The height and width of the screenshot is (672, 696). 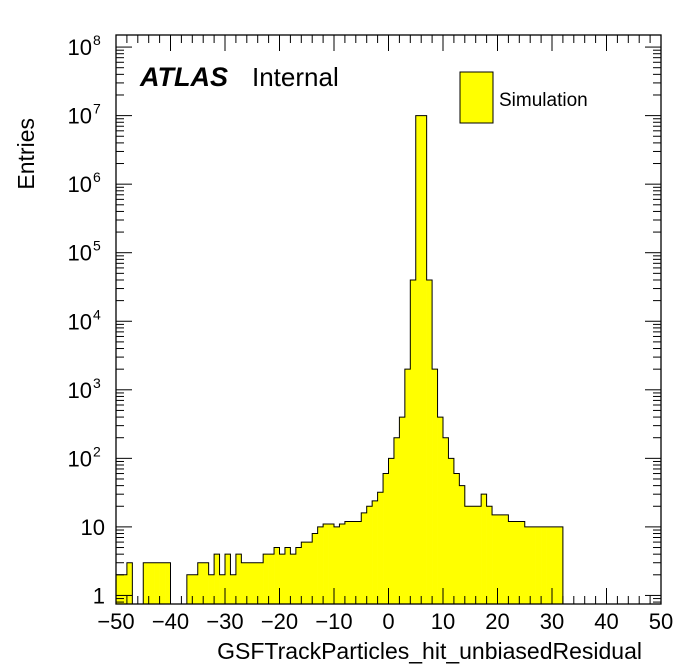 What do you see at coordinates (97, 177) in the screenshot?
I see `y-tick-exponent: 6` at bounding box center [97, 177].